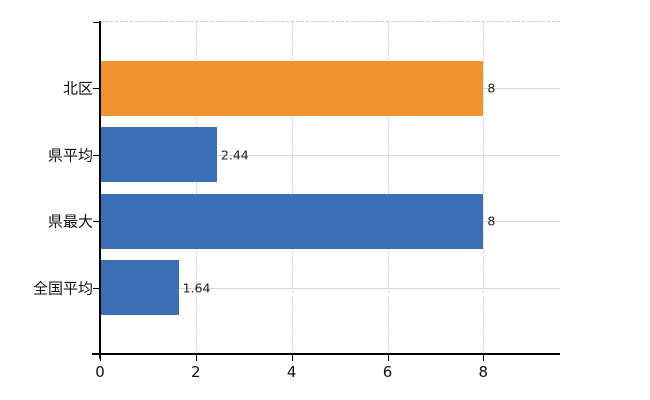  I want to click on x-axis-tick-label: 0, so click(100, 372).